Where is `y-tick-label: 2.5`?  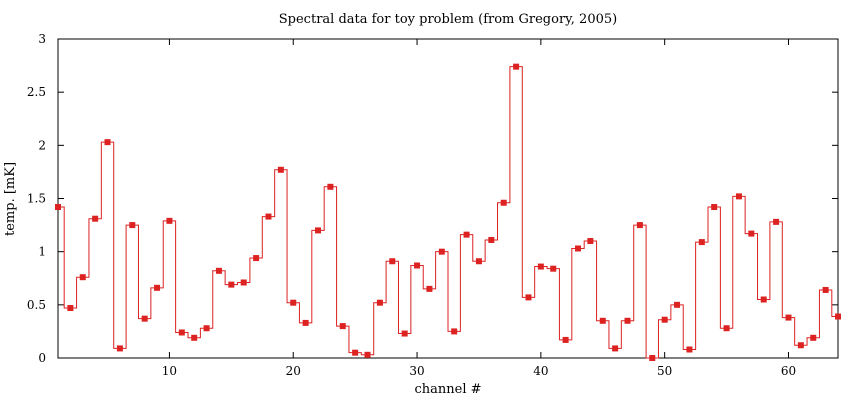
y-tick-label: 2.5 is located at coordinates (36, 92).